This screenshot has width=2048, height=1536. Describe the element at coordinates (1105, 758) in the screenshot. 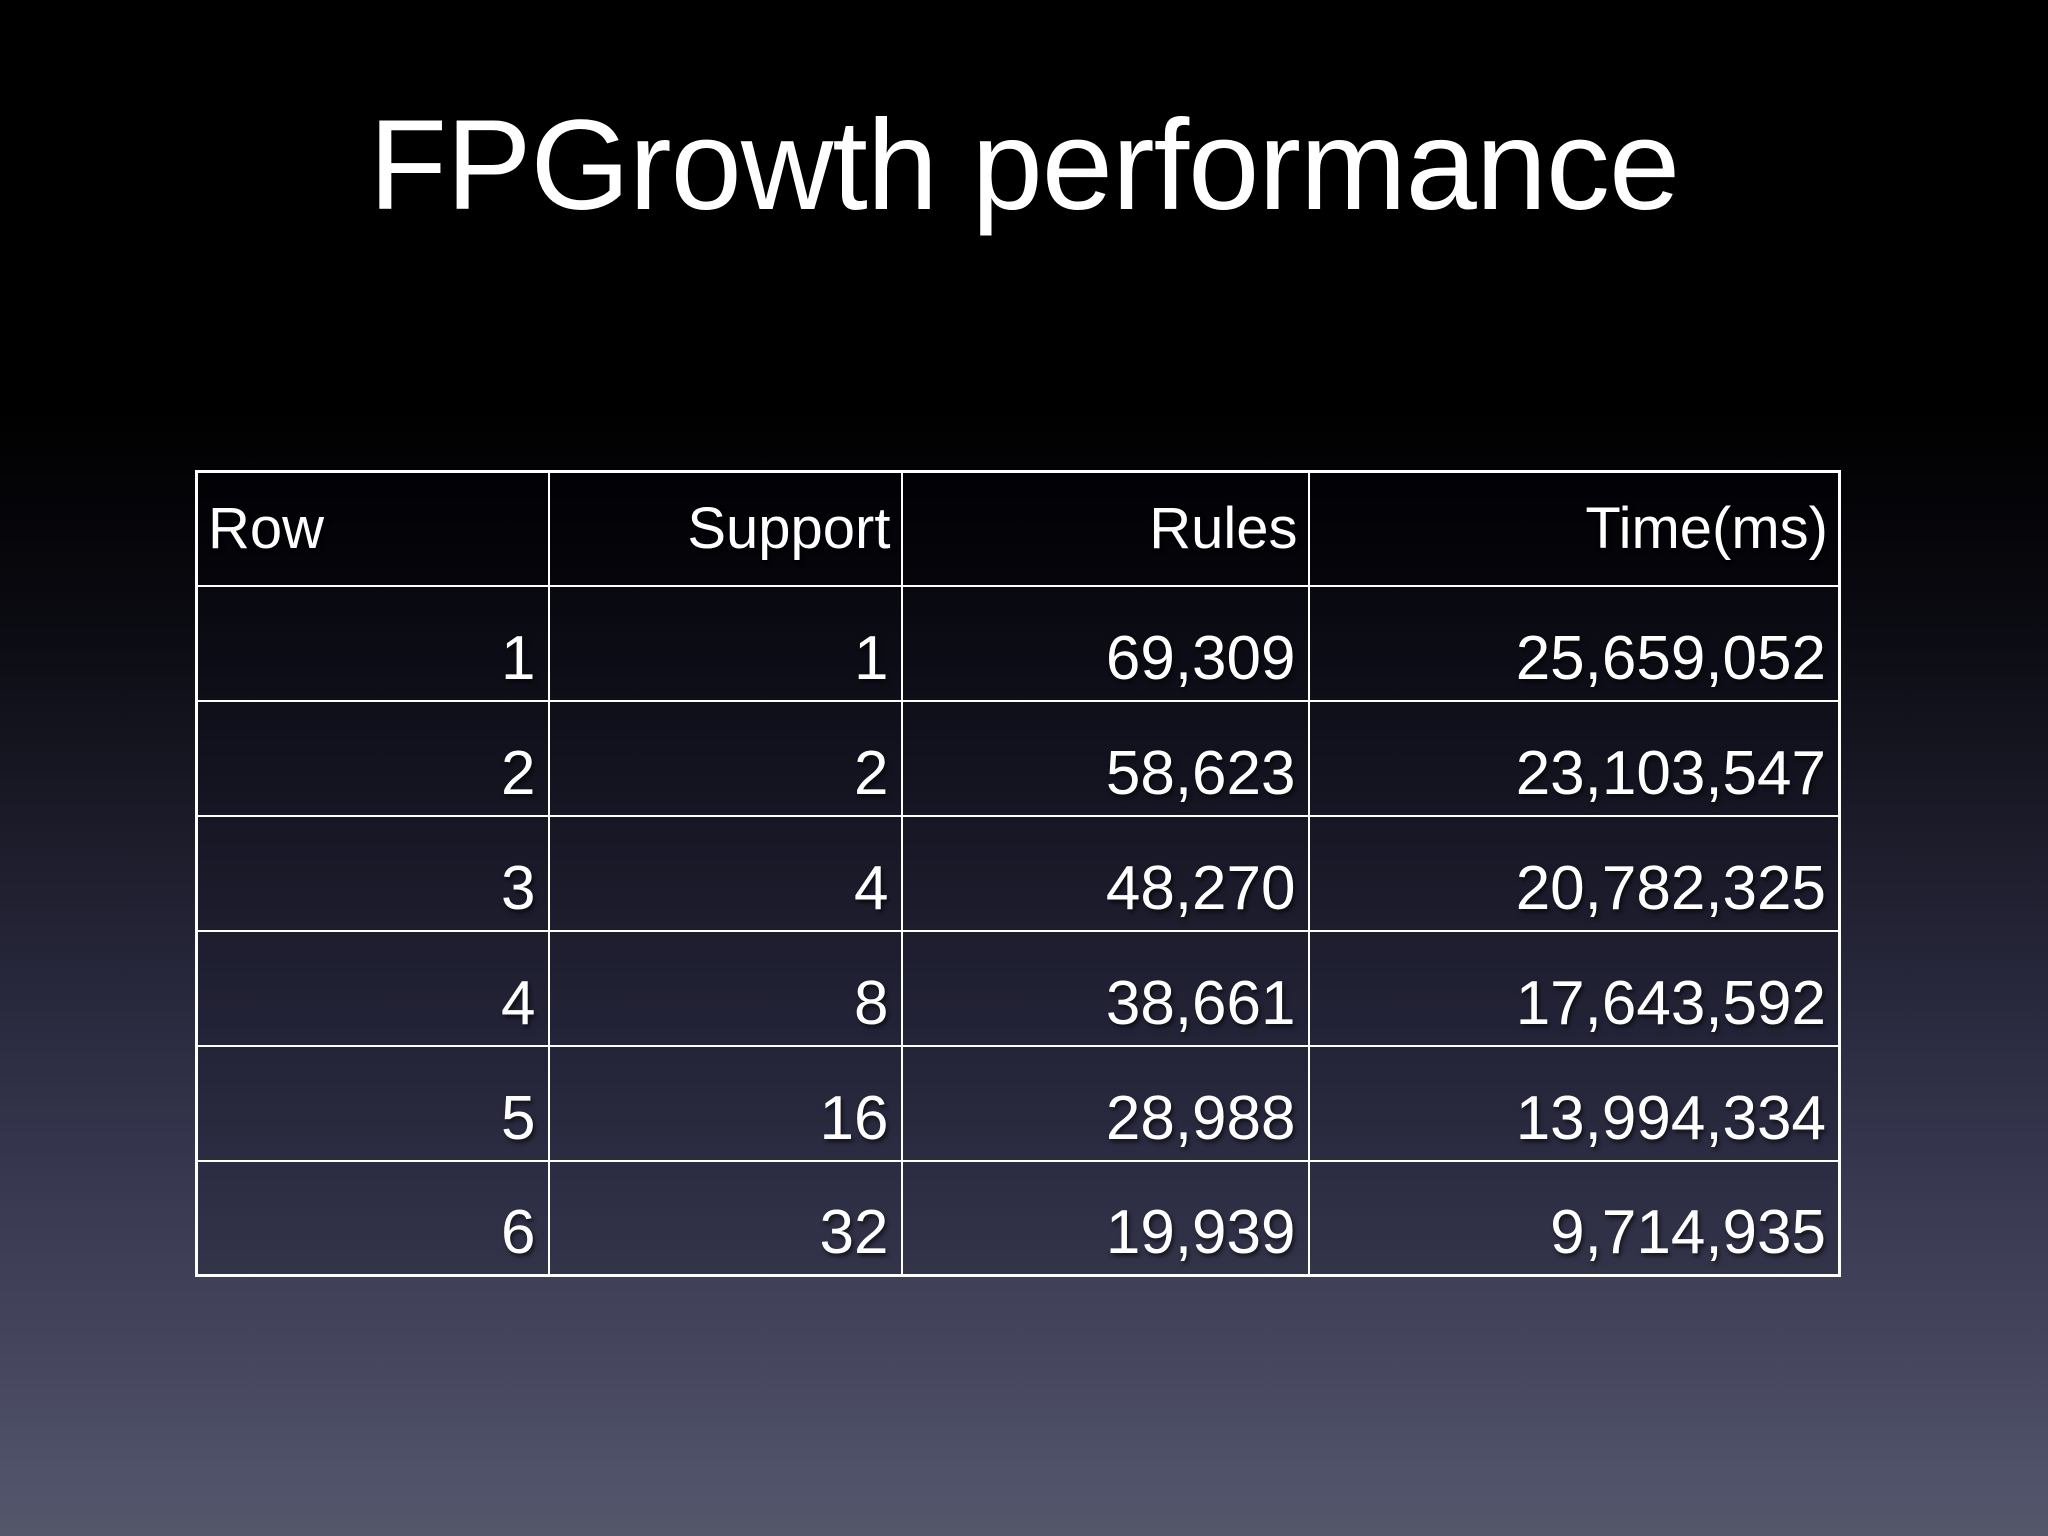

I see `table-cell: 58,623` at that location.